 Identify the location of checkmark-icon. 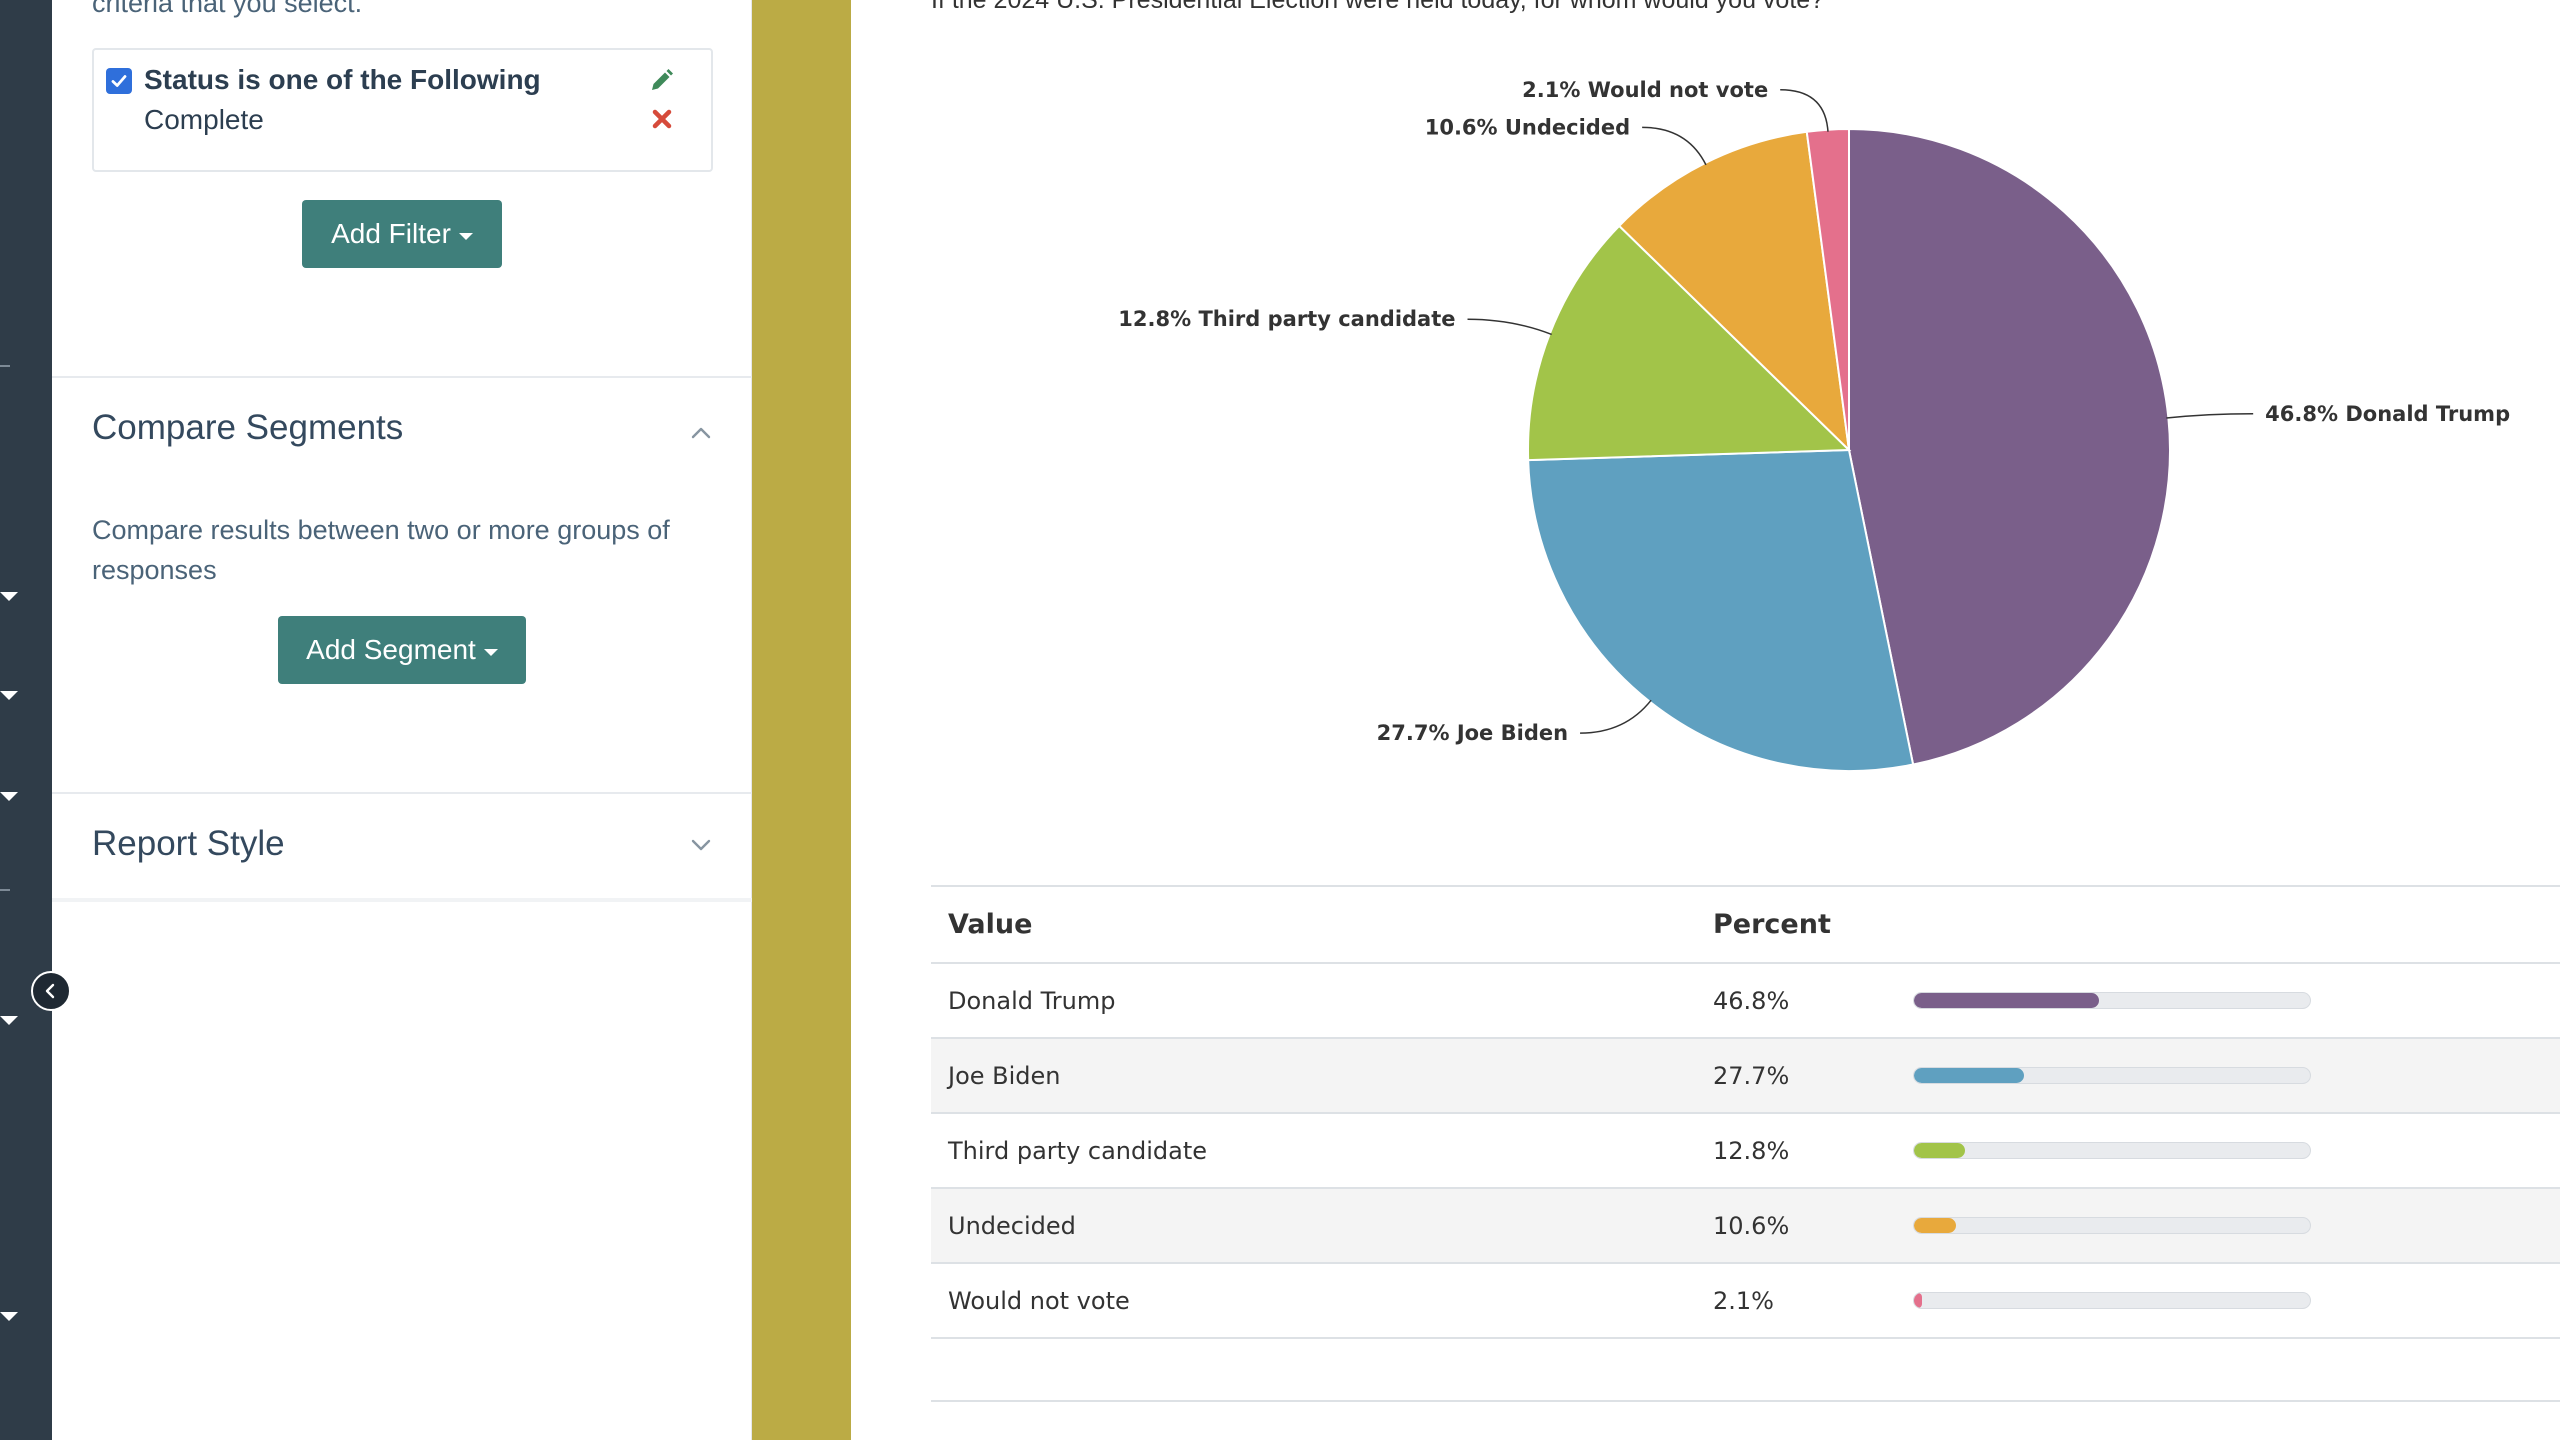
(119, 81).